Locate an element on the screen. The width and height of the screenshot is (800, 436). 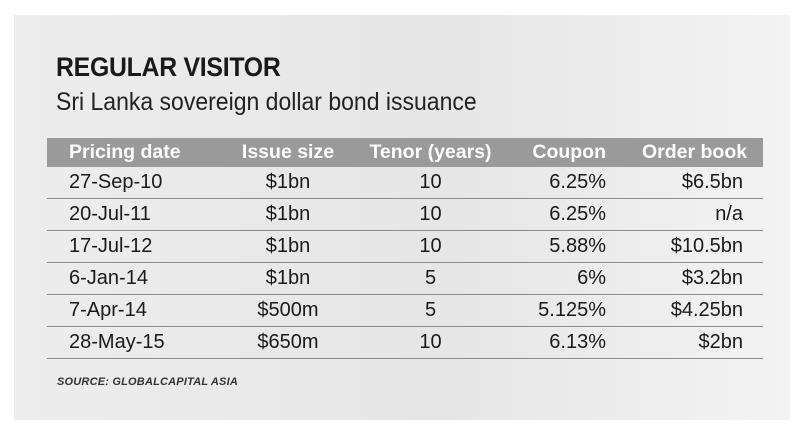
column-header: Tenor (years) is located at coordinates (430, 152).